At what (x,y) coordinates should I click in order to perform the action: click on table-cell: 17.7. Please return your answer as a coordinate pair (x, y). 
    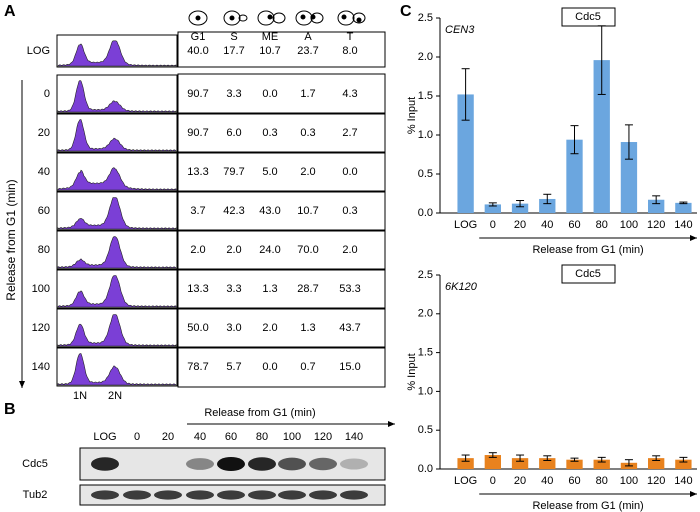
    Looking at the image, I should click on (233, 51).